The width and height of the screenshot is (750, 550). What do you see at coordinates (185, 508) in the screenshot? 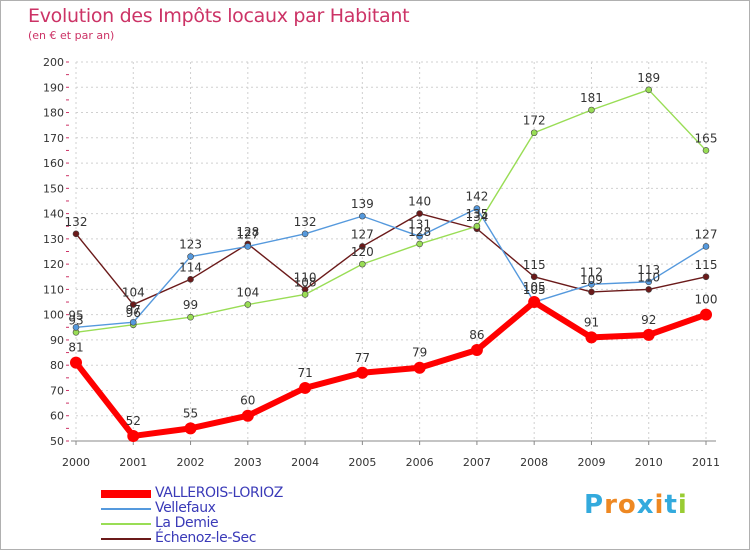
I see `legend-label: Vellefaux` at bounding box center [185, 508].